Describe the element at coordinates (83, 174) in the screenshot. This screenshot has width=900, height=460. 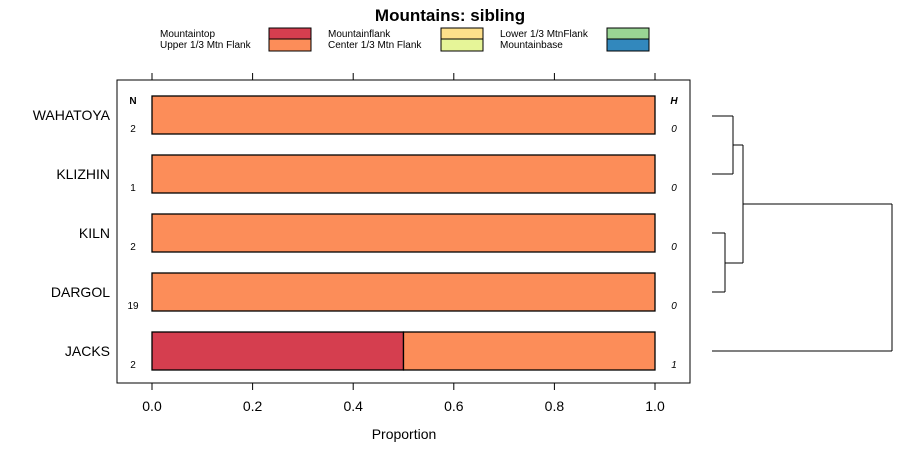
I see `row-label-klizhin: KLIZHIN` at that location.